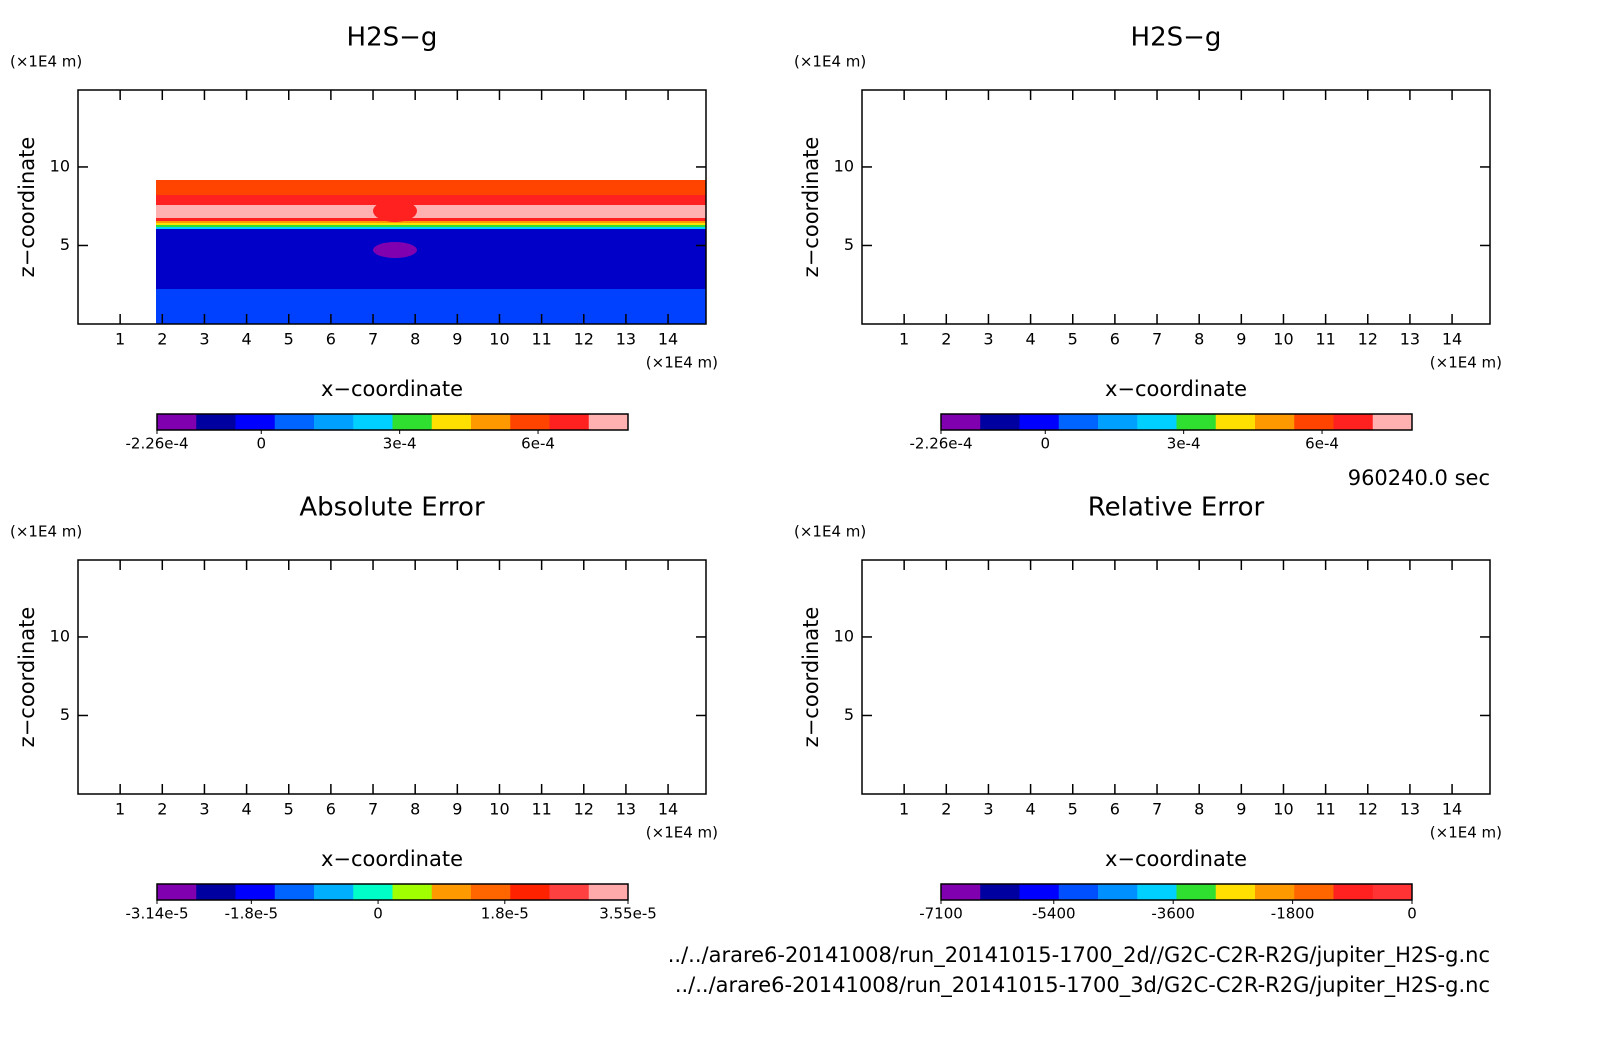 This screenshot has width=1604, height=1054. I want to click on plot-frame, so click(1176, 207).